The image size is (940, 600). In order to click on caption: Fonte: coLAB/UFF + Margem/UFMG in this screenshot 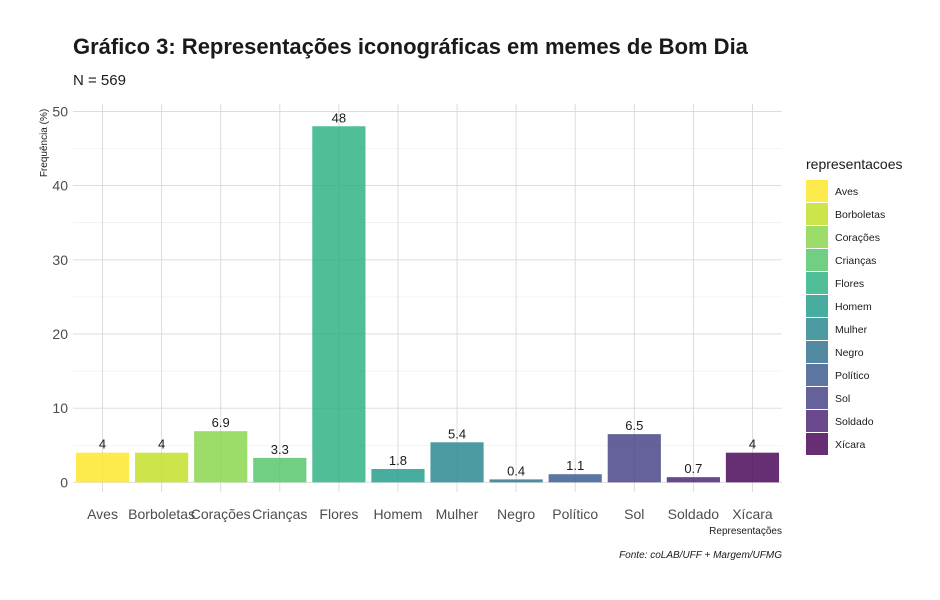, I will do `click(700, 555)`.